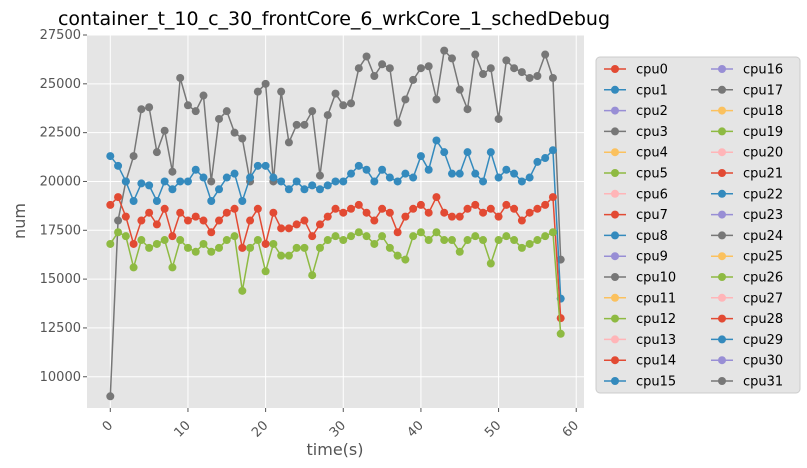  Describe the element at coordinates (763, 174) in the screenshot. I see `legend-label: cpu21` at that location.